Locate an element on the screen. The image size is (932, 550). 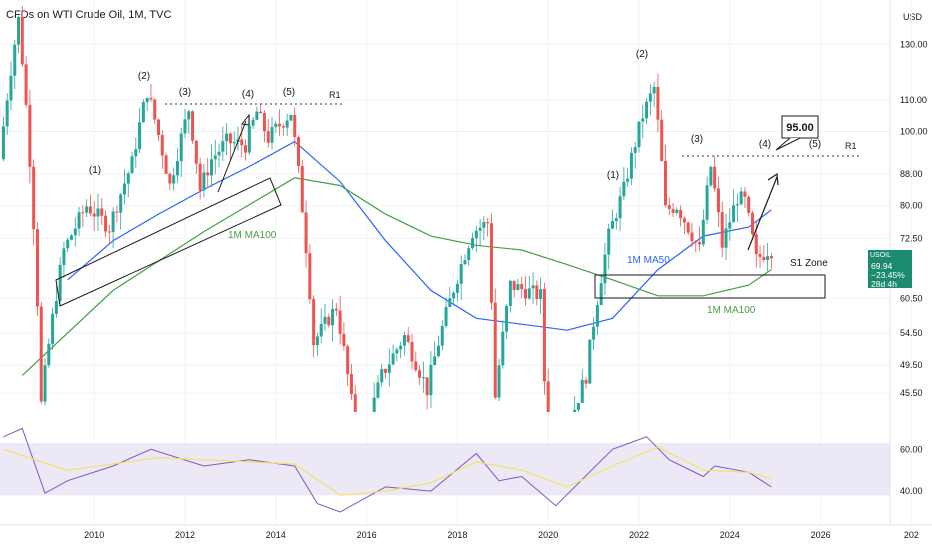
price-tag-row-symbol: USOIL is located at coordinates (881, 256).